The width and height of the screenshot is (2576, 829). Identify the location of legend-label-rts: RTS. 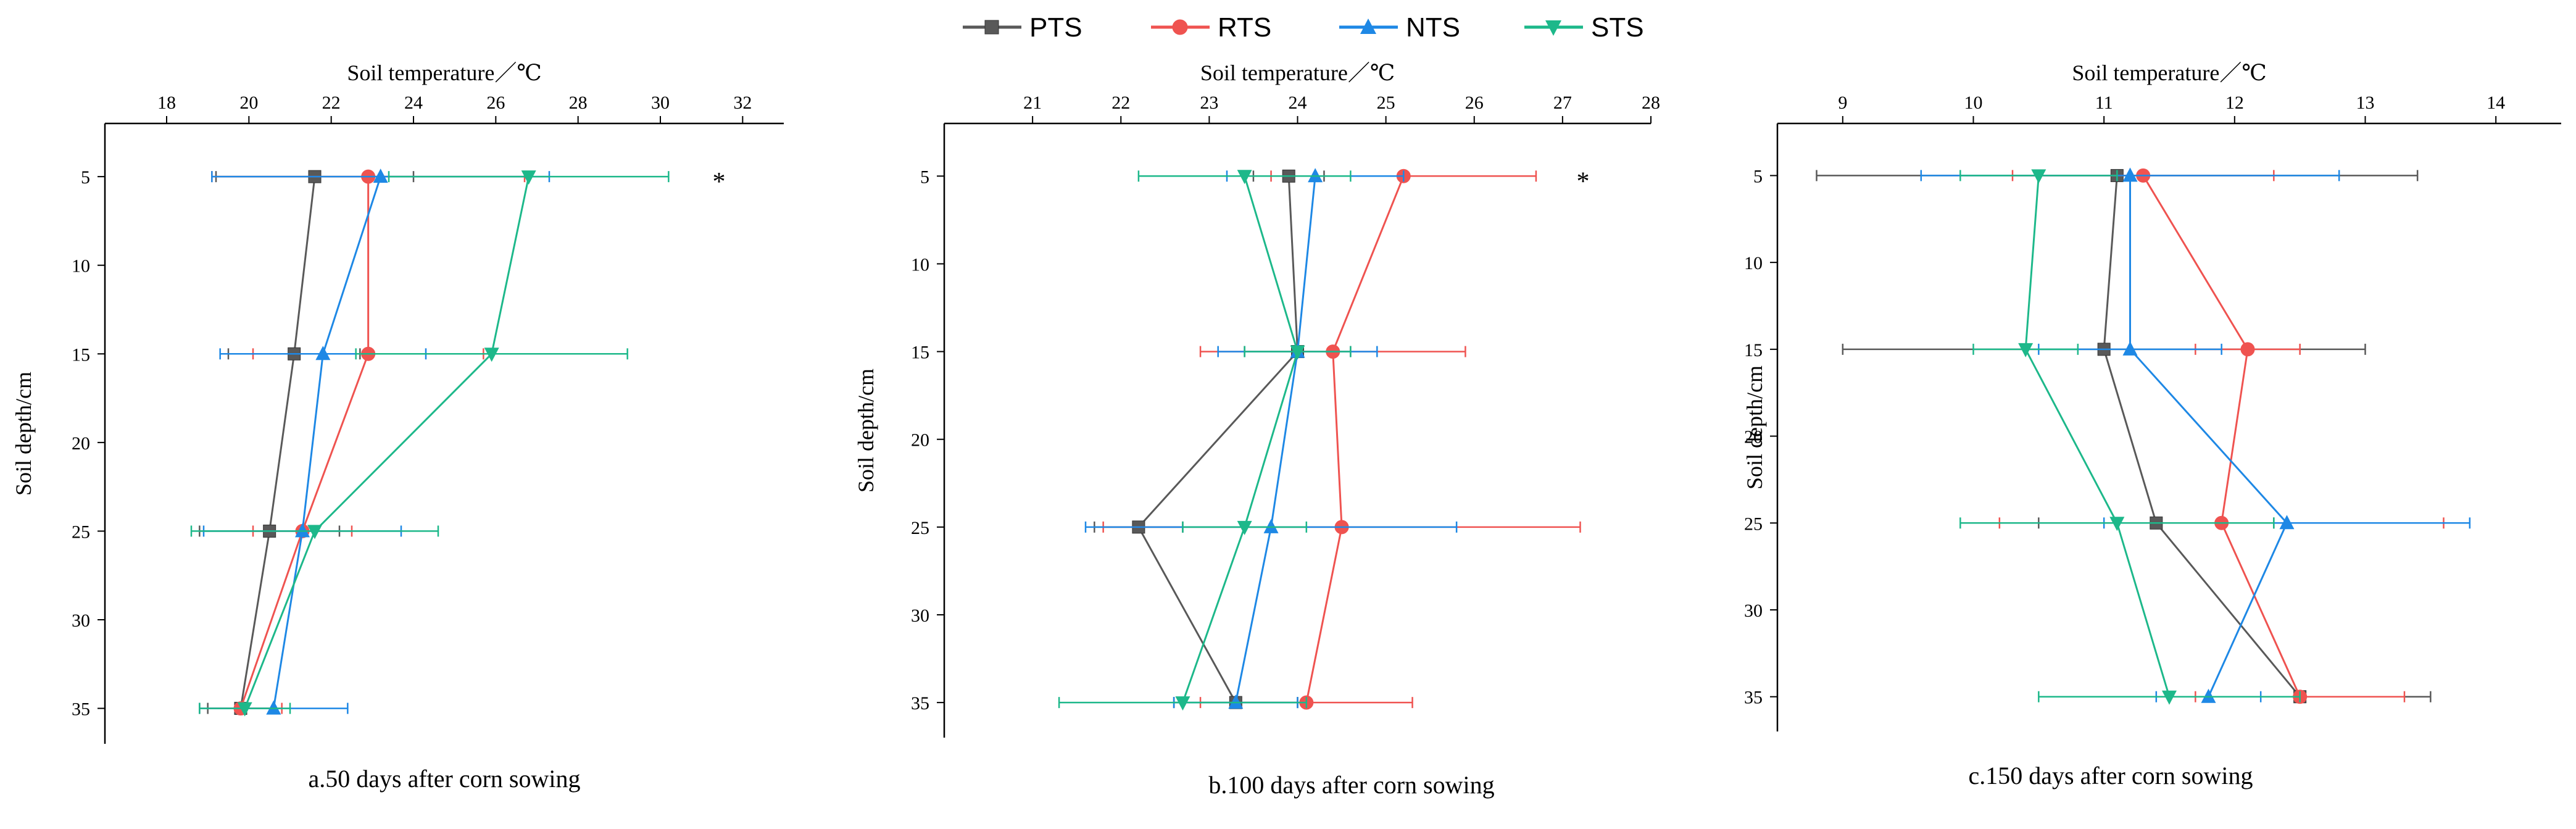
(1244, 27).